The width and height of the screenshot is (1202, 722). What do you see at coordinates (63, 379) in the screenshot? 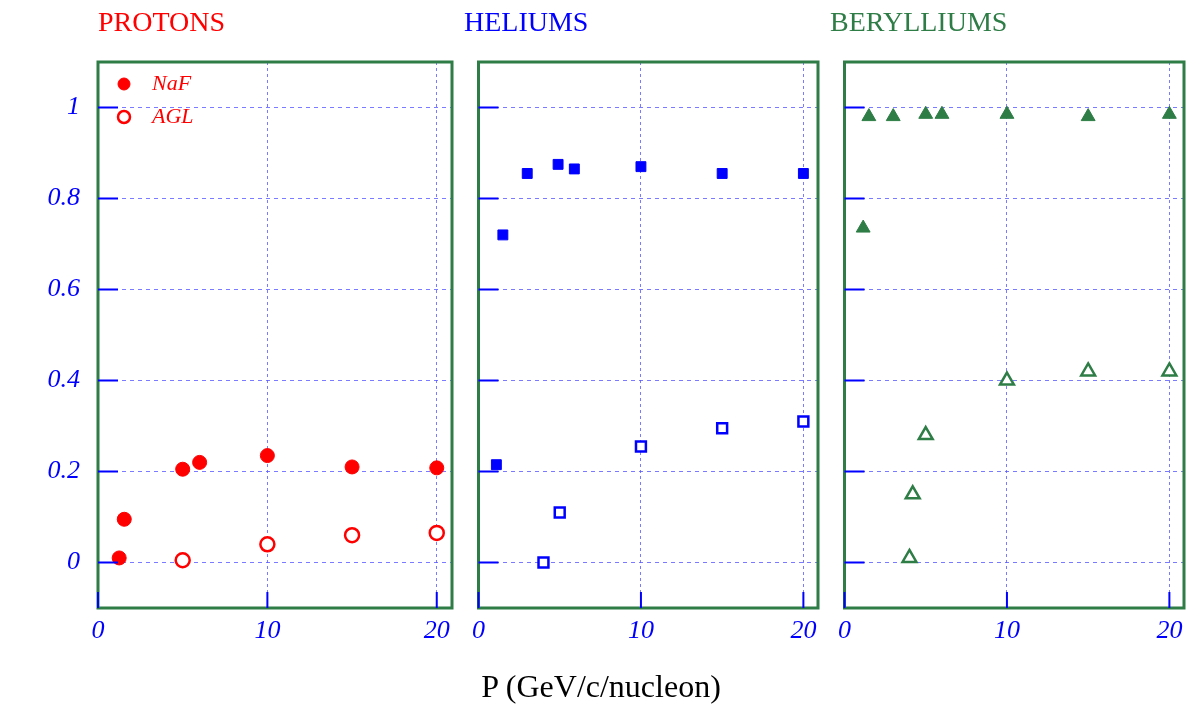
I see `y-tick-label: 0.4` at bounding box center [63, 379].